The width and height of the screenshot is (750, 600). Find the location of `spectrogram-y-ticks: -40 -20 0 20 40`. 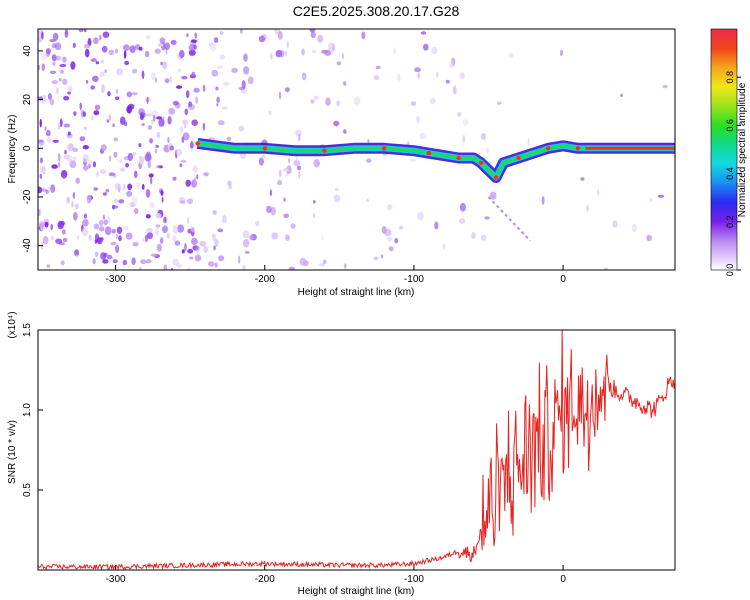

spectrogram-y-ticks: -40 -20 0 20 40 is located at coordinates (32, 149).